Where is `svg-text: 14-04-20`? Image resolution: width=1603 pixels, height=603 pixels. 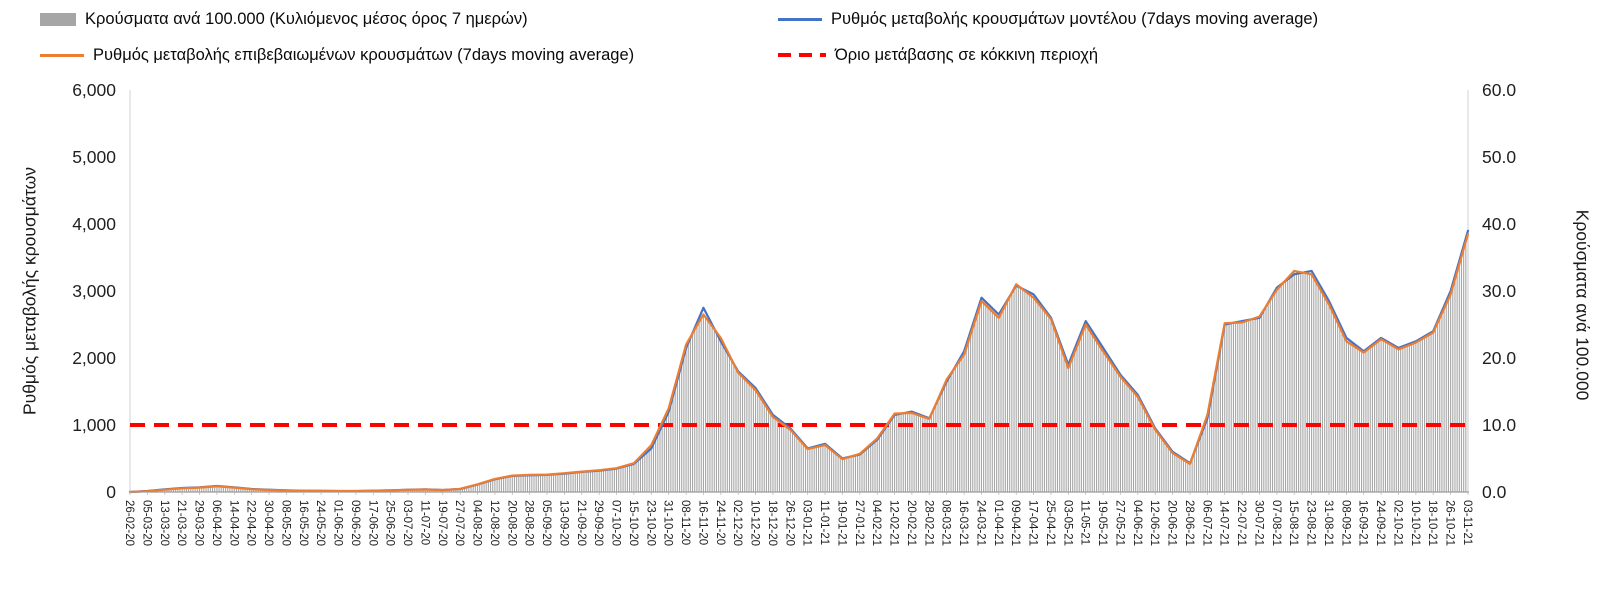 svg-text: 14-04-20 is located at coordinates (233, 523).